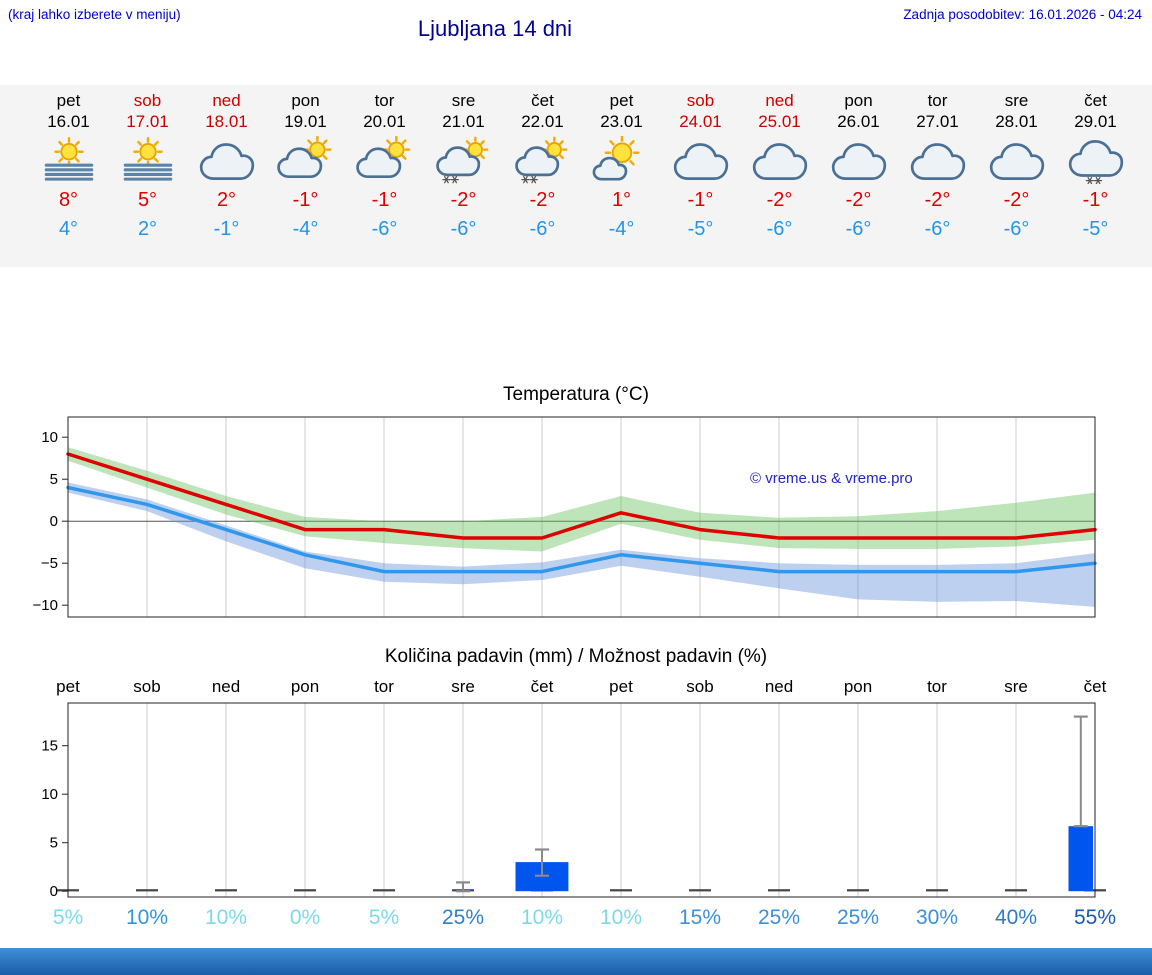 This screenshot has height=975, width=1152. I want to click on day-name: pet, so click(68, 100).